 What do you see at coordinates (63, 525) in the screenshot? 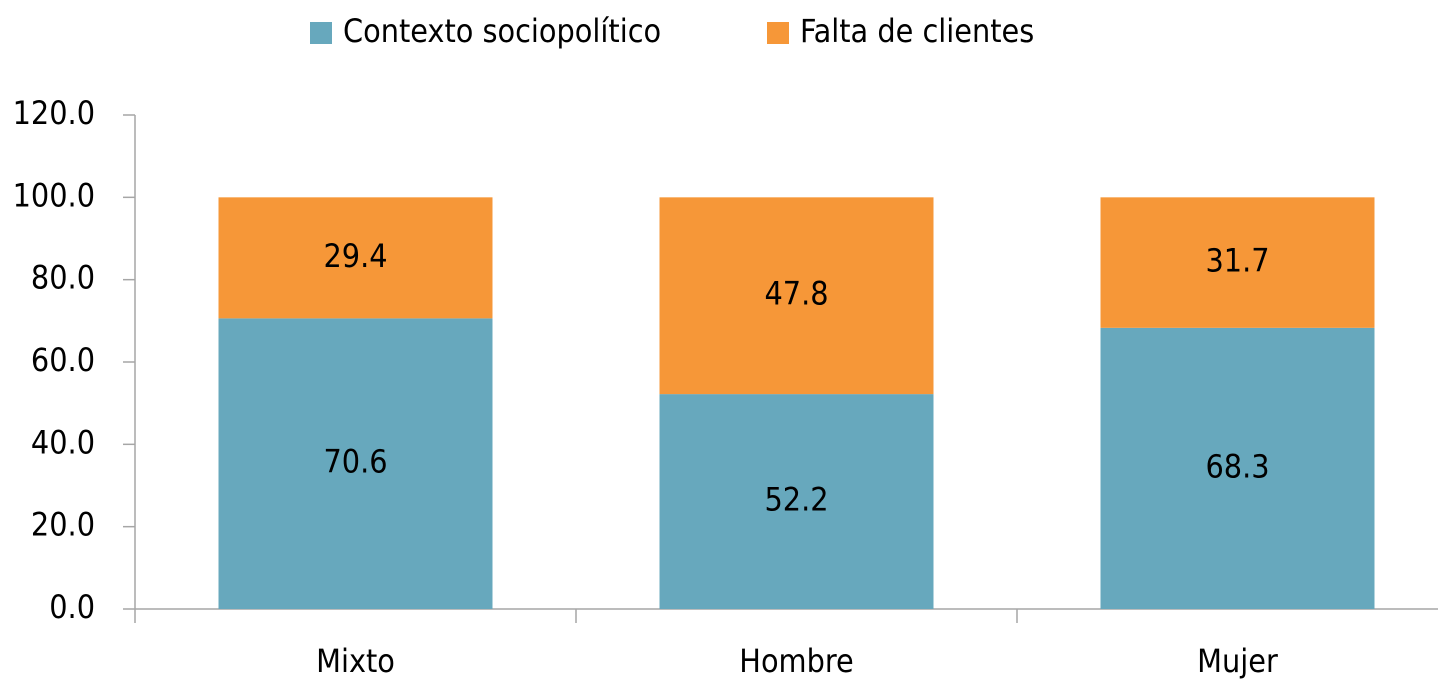
I see `y-tick-label: 20.0` at bounding box center [63, 525].